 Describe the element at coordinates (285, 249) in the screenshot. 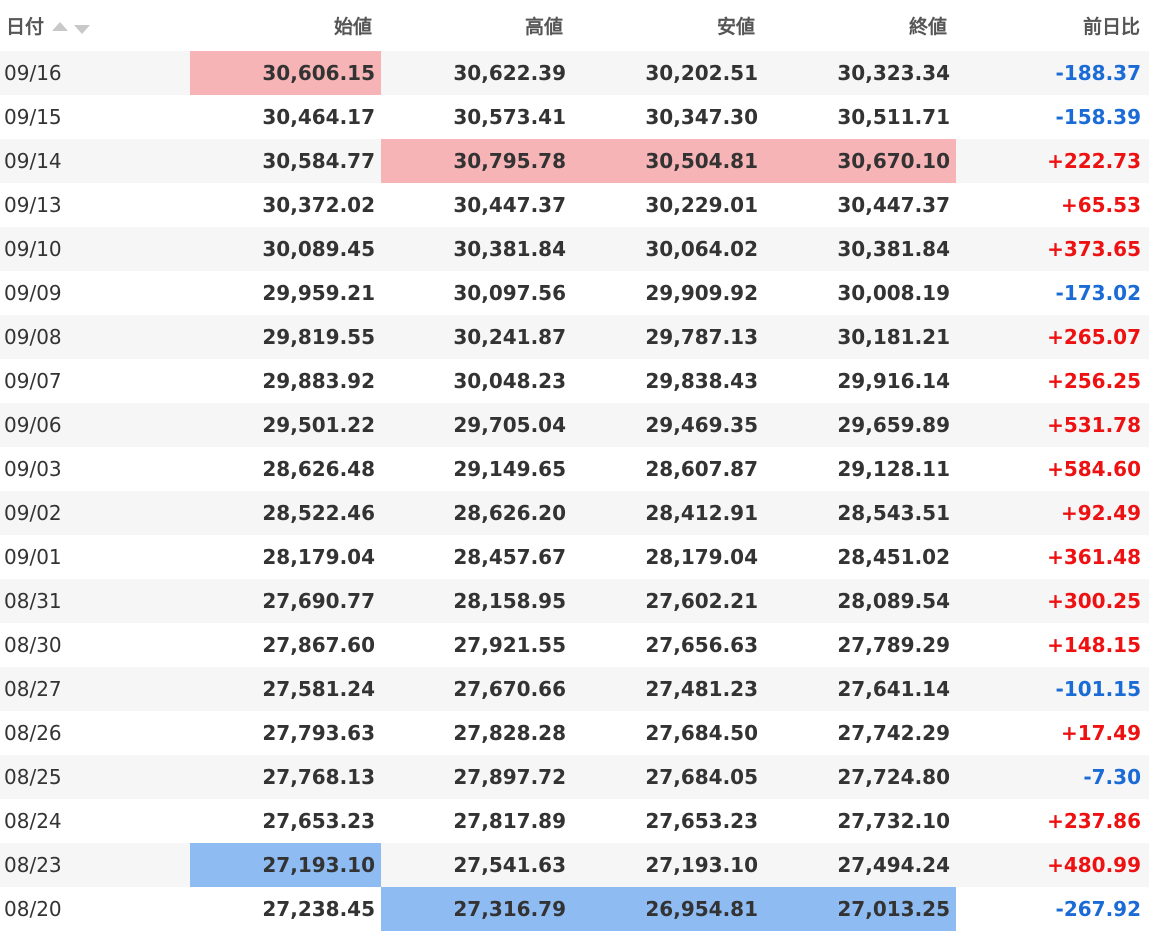

I see `open-cell: 30,089.45` at that location.